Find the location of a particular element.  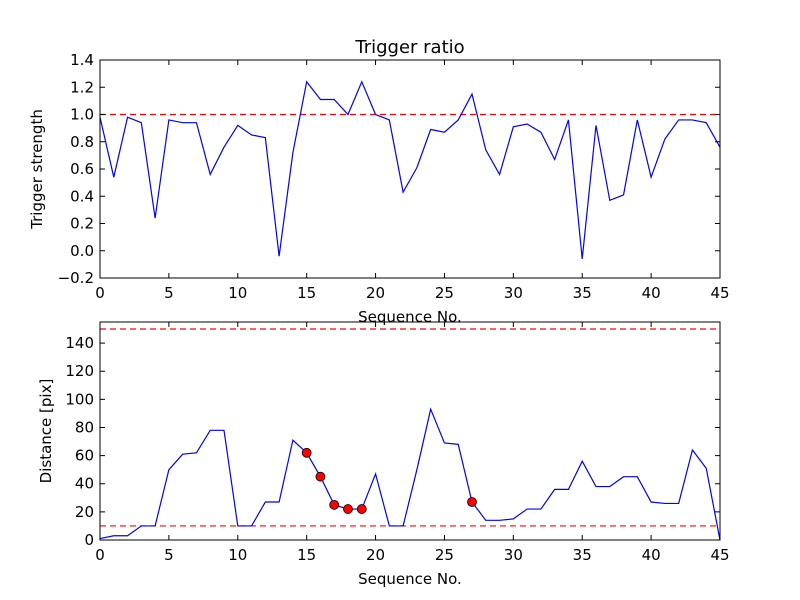

y-tick-label: −0.2 is located at coordinates (76, 278).